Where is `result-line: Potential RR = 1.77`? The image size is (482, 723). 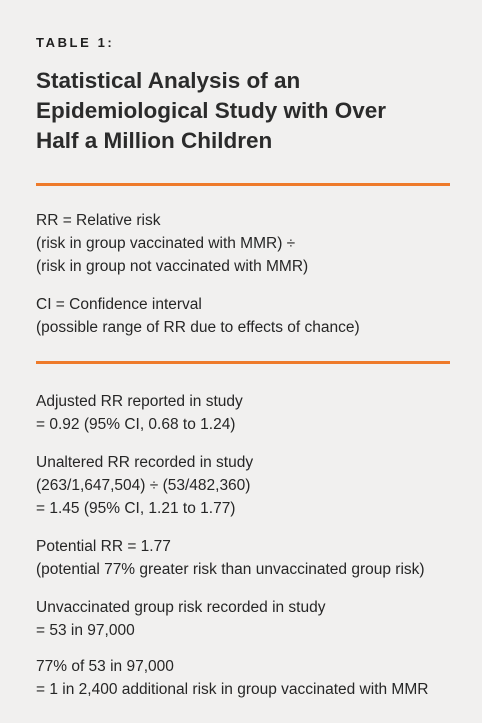
result-line: Potential RR = 1.77 is located at coordinates (246, 546).